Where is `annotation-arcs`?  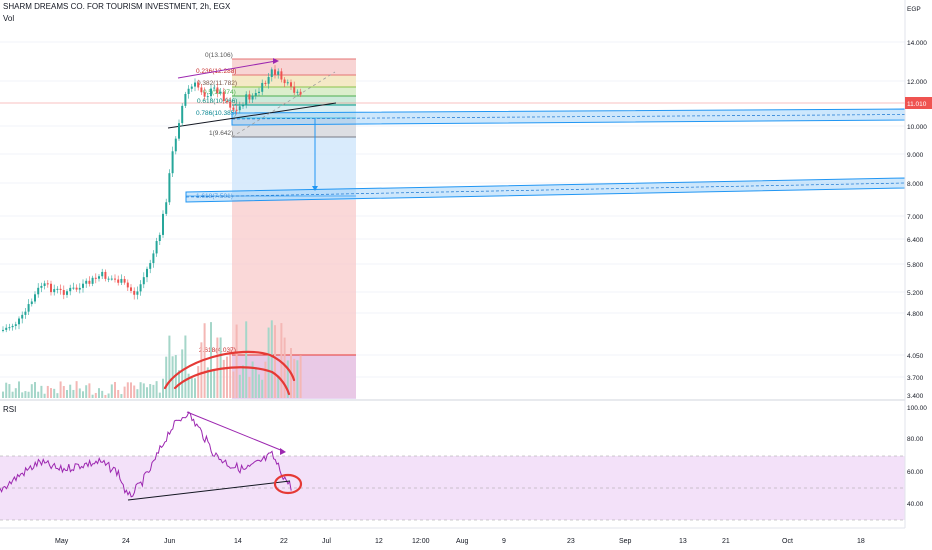
annotation-arcs is located at coordinates (229, 373).